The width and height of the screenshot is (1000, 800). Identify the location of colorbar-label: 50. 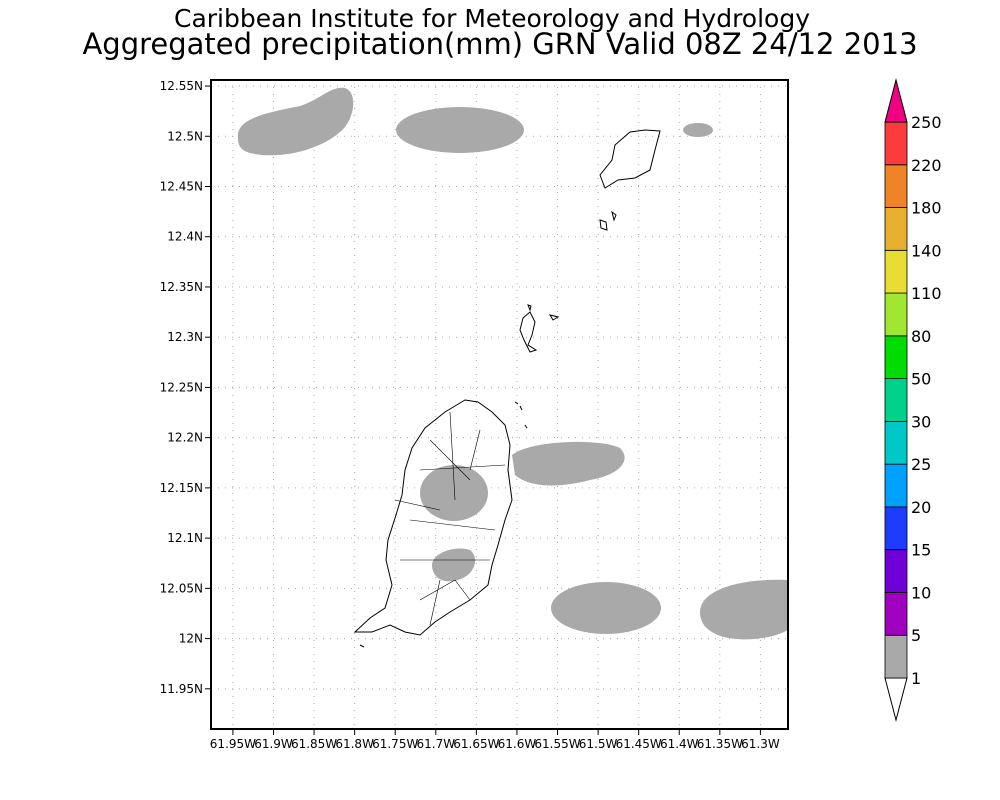
(921, 379).